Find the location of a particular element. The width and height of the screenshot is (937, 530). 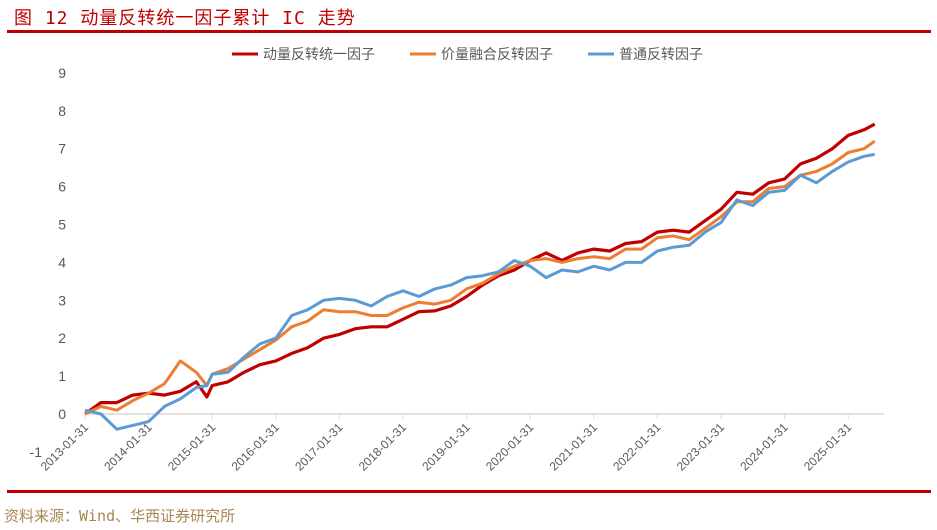

x-tick-label: 2022-01-31 is located at coordinates (637, 447).